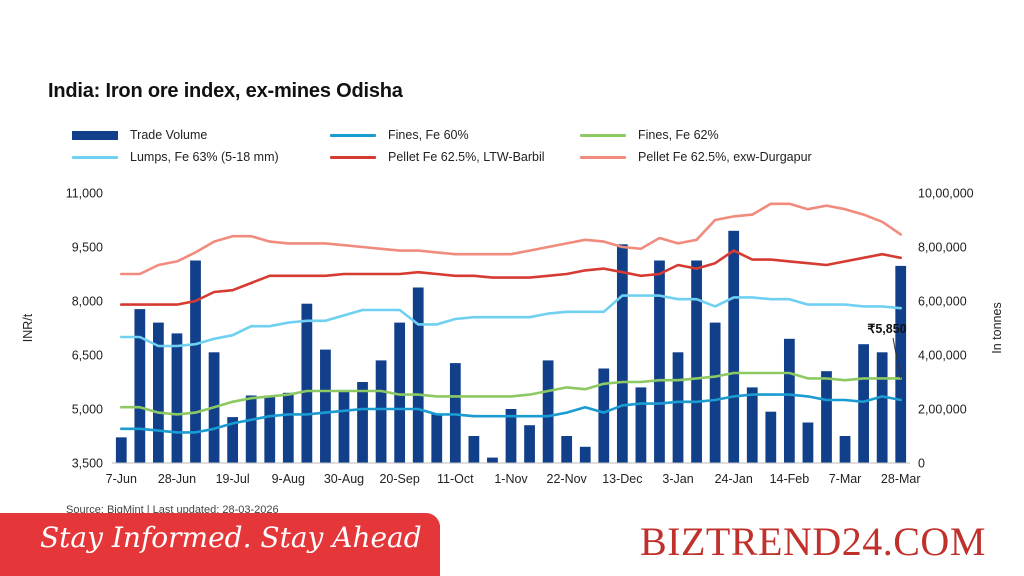  I want to click on y-tick-label-1: 5,000, so click(87, 410).